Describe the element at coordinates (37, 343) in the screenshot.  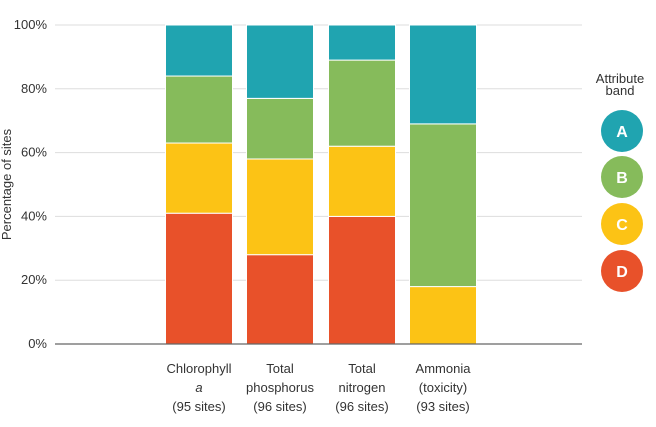
I see `y-tick-label: 0%` at that location.